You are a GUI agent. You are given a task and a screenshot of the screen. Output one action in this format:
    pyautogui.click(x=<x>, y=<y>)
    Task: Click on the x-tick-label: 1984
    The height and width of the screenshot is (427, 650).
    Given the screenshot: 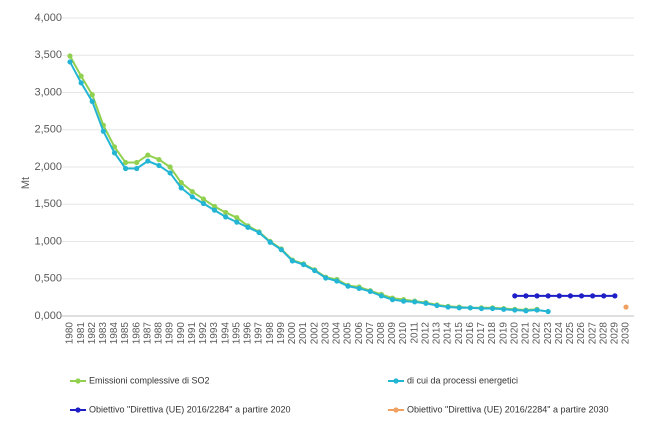 What is the action you would take?
    pyautogui.click(x=114, y=333)
    